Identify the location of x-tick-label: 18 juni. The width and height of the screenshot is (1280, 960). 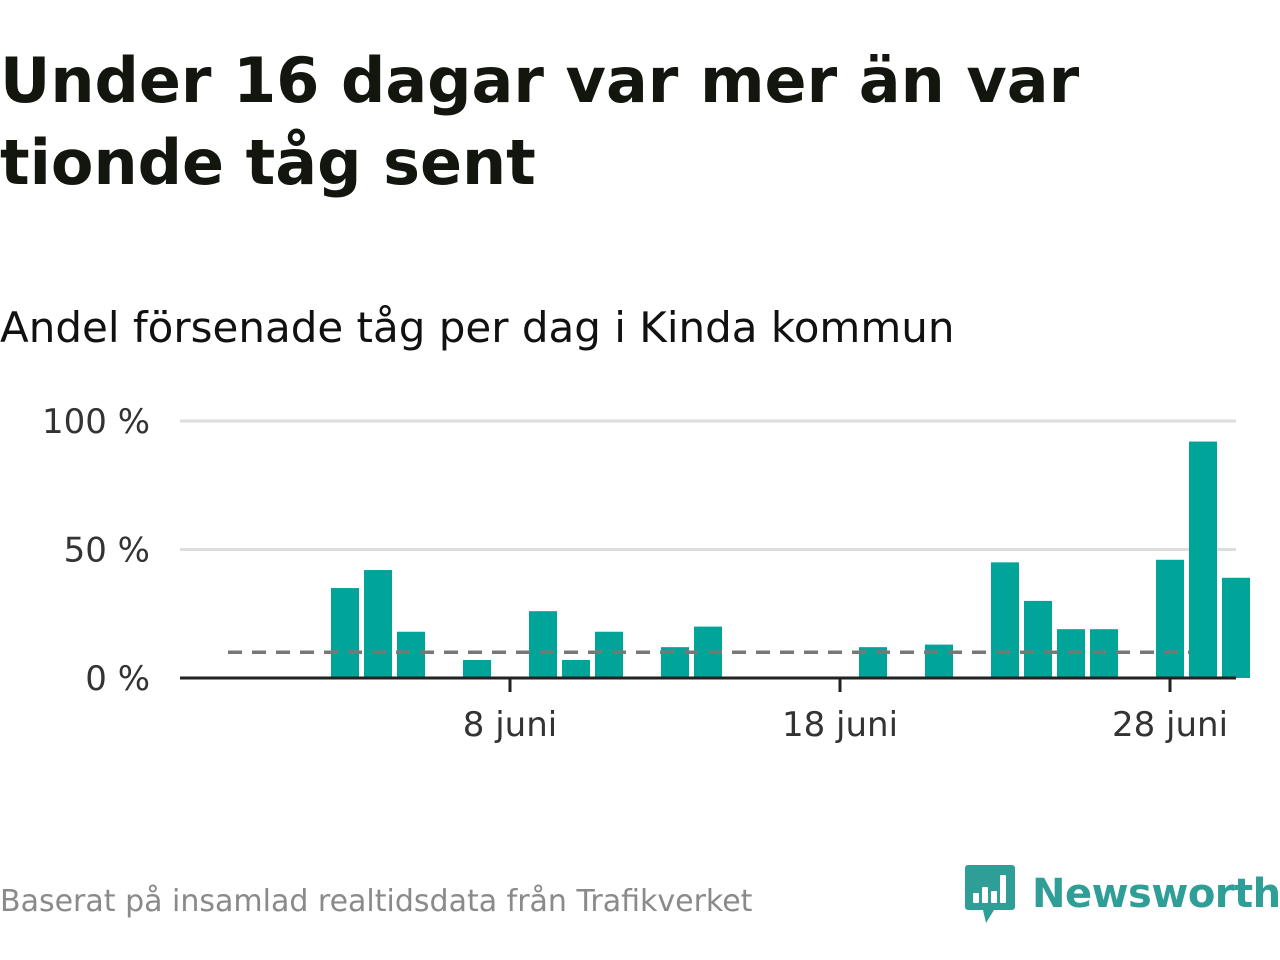
(840, 725).